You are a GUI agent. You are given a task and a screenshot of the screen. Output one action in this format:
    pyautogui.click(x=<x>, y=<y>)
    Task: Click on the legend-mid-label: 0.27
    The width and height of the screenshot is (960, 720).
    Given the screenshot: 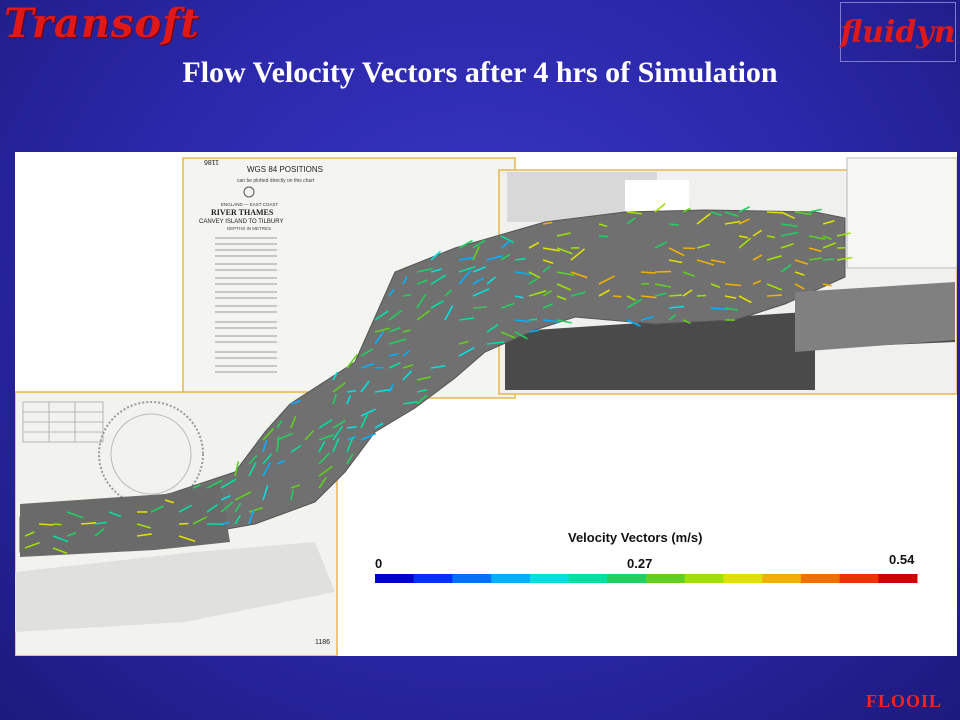 What is the action you would take?
    pyautogui.click(x=639, y=563)
    